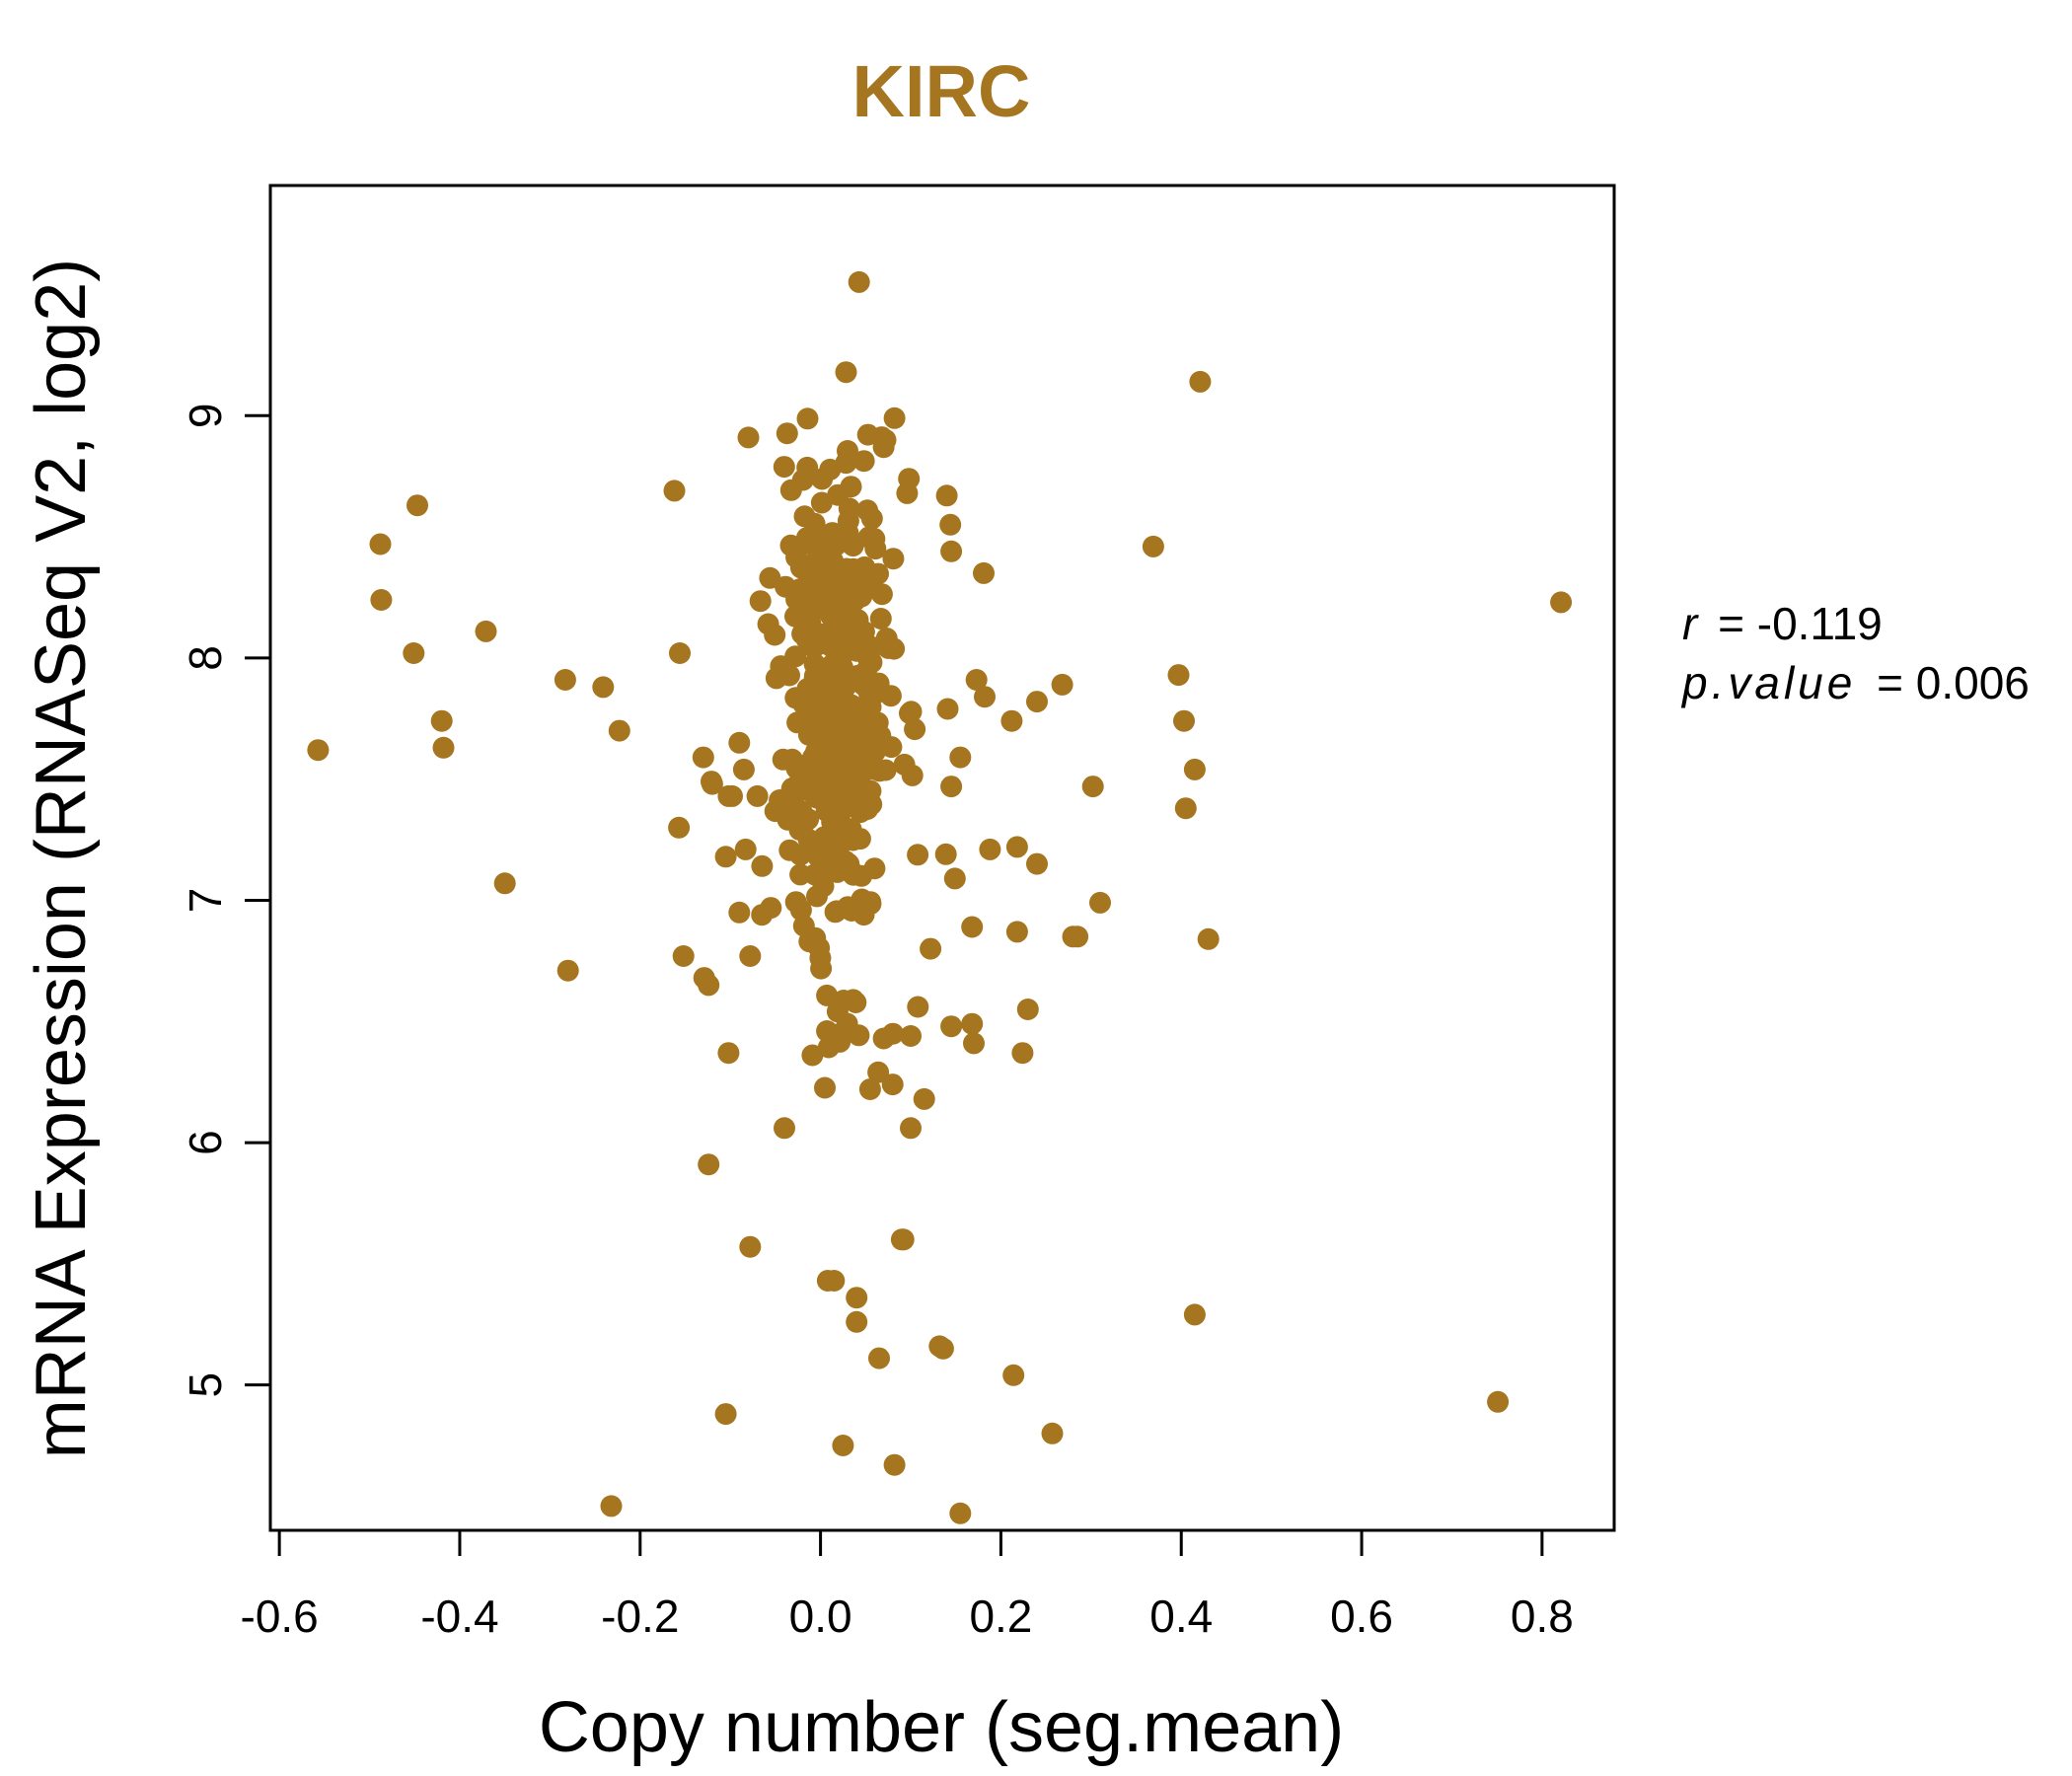 The width and height of the screenshot is (2072, 1776). What do you see at coordinates (1181, 1617) in the screenshot?
I see `x-tick-label: 0.4` at bounding box center [1181, 1617].